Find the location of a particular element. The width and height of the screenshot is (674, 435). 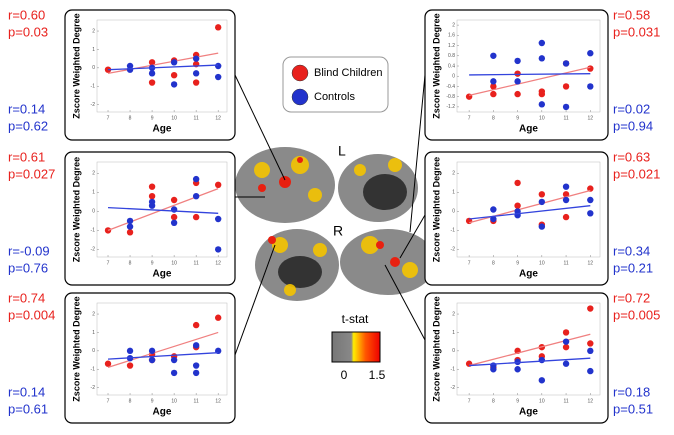

stat-p: p=0.62 is located at coordinates (28, 125).